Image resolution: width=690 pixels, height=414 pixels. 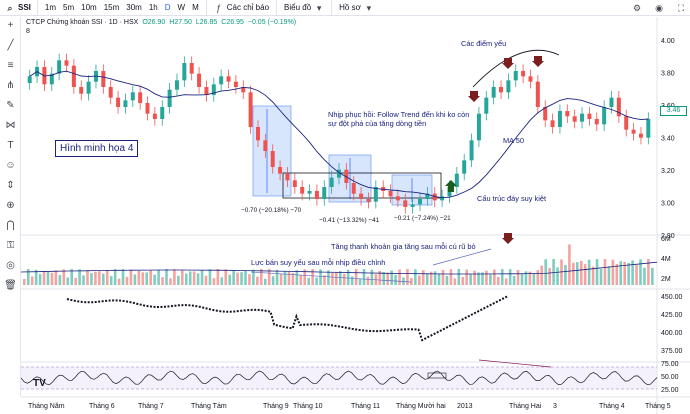 What do you see at coordinates (10, 65) in the screenshot?
I see `horizontal-line-icon: ≡` at bounding box center [10, 65].